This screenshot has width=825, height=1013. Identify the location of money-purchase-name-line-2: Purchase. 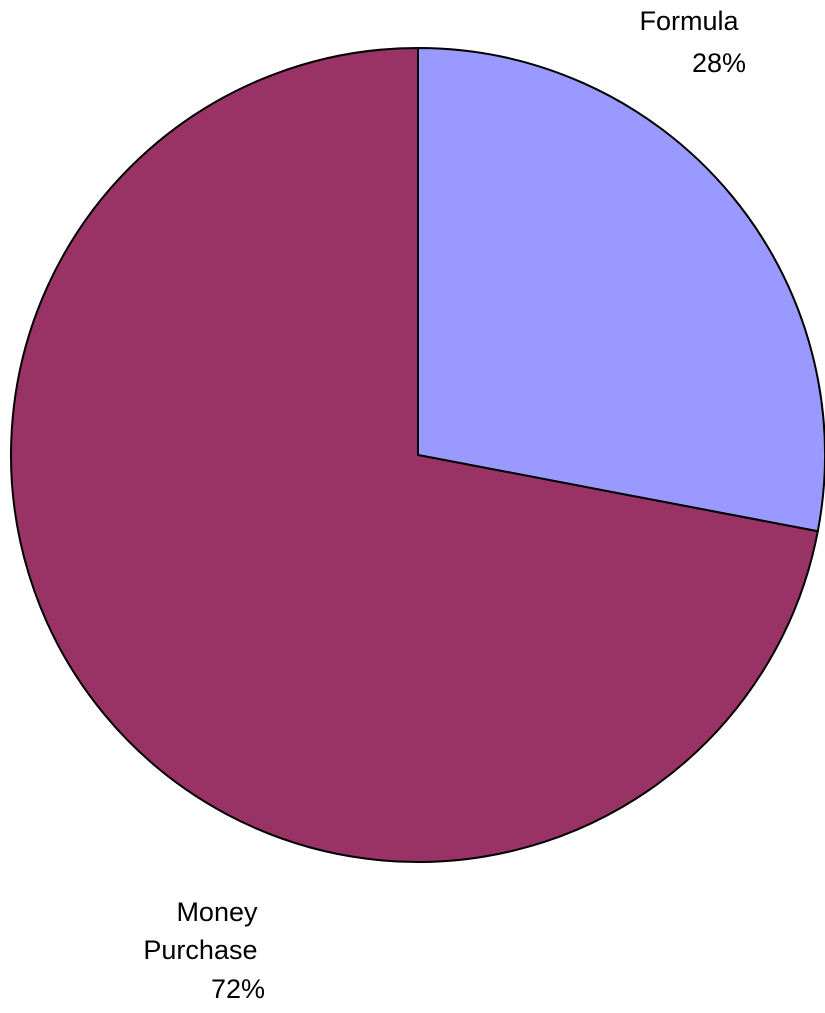
(200, 950).